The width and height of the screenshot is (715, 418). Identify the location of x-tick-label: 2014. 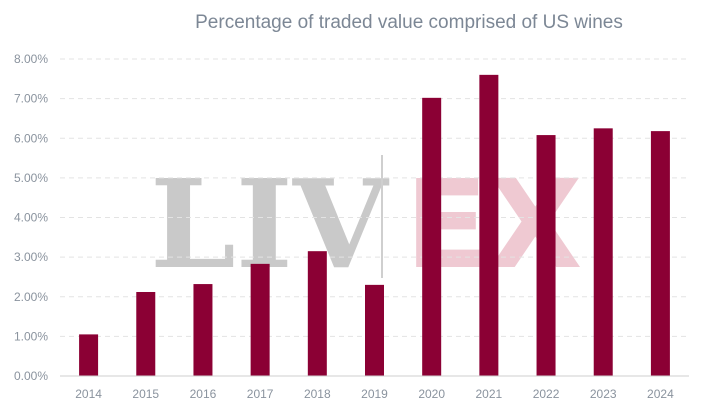
(88, 394).